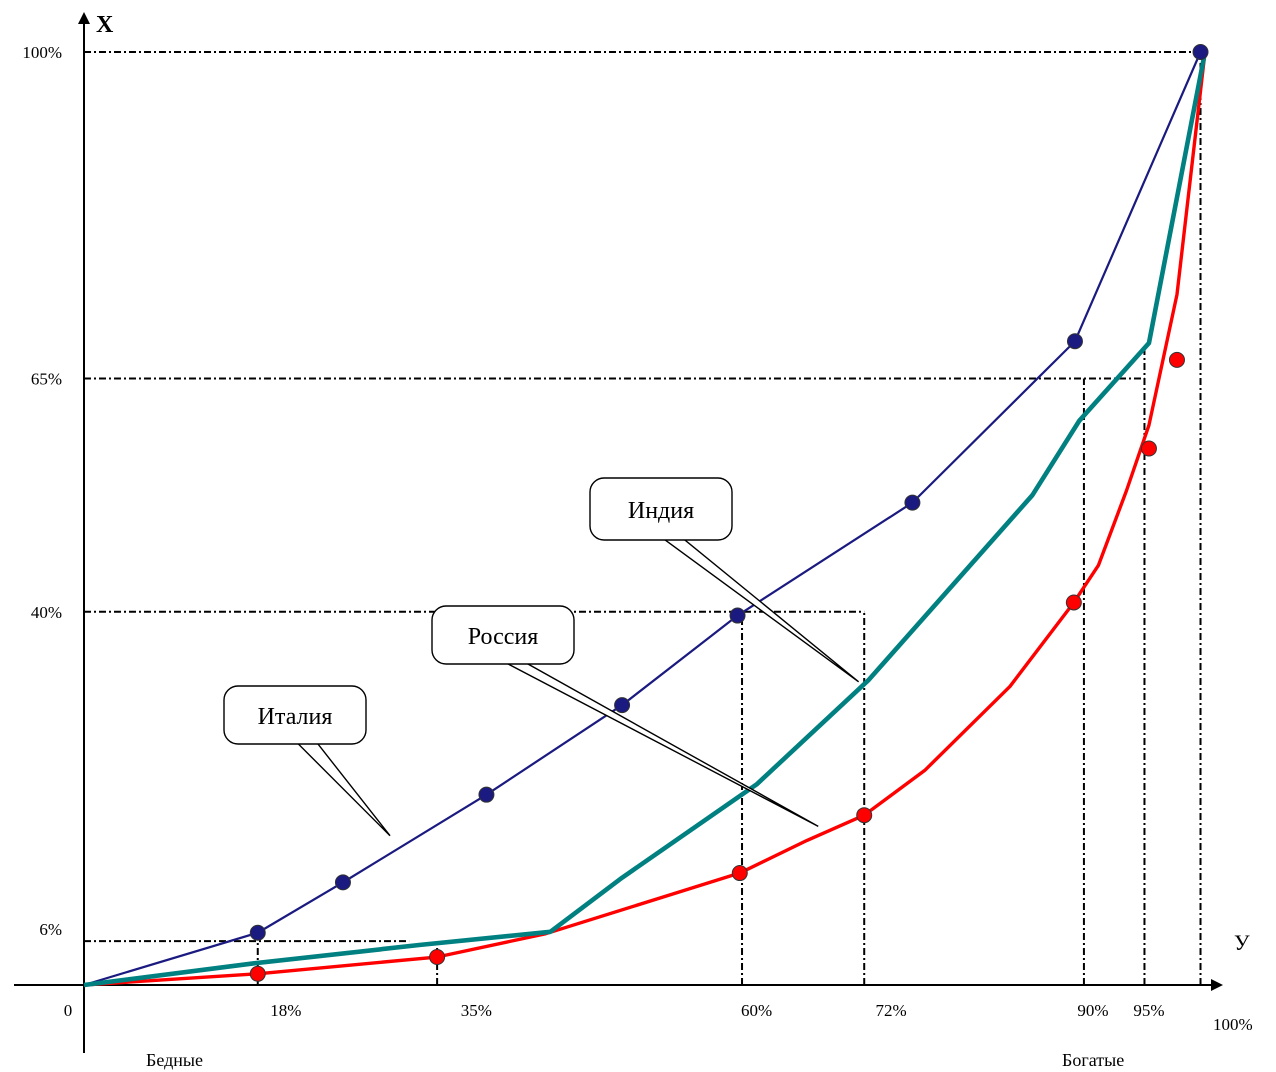 The height and width of the screenshot is (1072, 1276). Describe the element at coordinates (174, 1060) in the screenshot. I see `poor-label: Бедные` at that location.